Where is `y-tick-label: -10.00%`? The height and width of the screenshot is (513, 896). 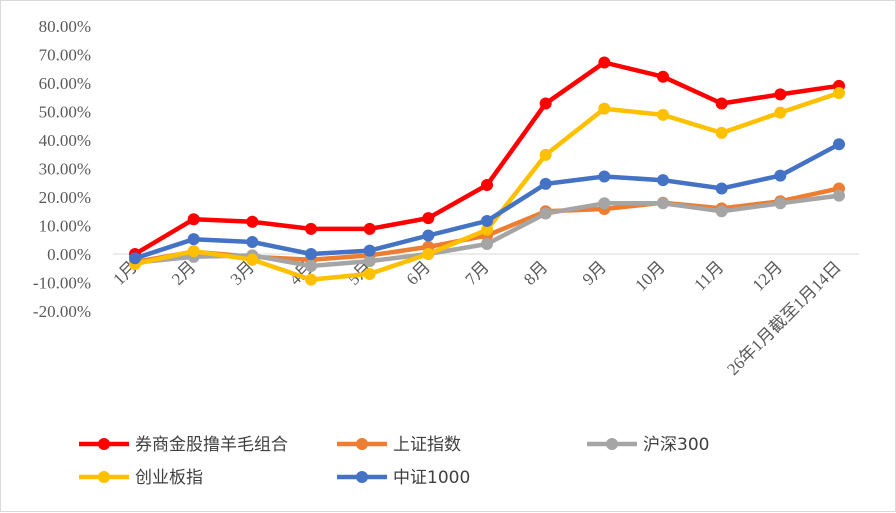
y-tick-label: -10.00% is located at coordinates (62, 283).